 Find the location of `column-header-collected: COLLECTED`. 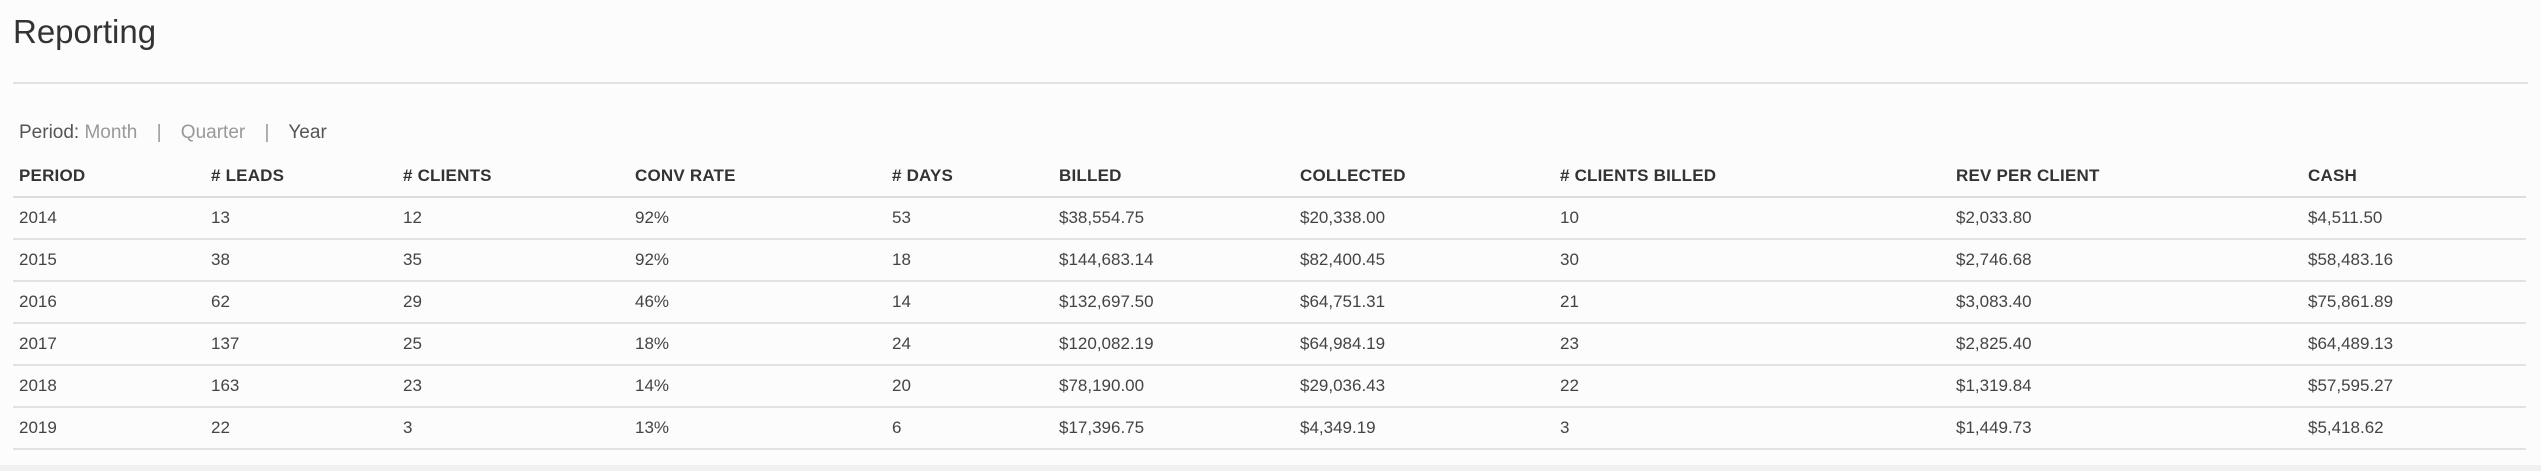

column-header-collected: COLLECTED is located at coordinates (1424, 177).